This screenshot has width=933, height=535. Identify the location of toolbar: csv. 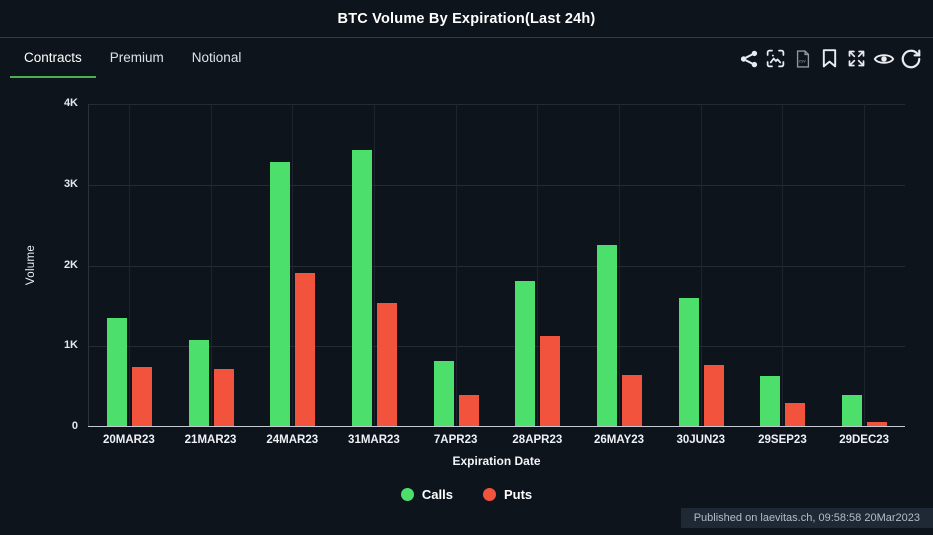
(829, 58).